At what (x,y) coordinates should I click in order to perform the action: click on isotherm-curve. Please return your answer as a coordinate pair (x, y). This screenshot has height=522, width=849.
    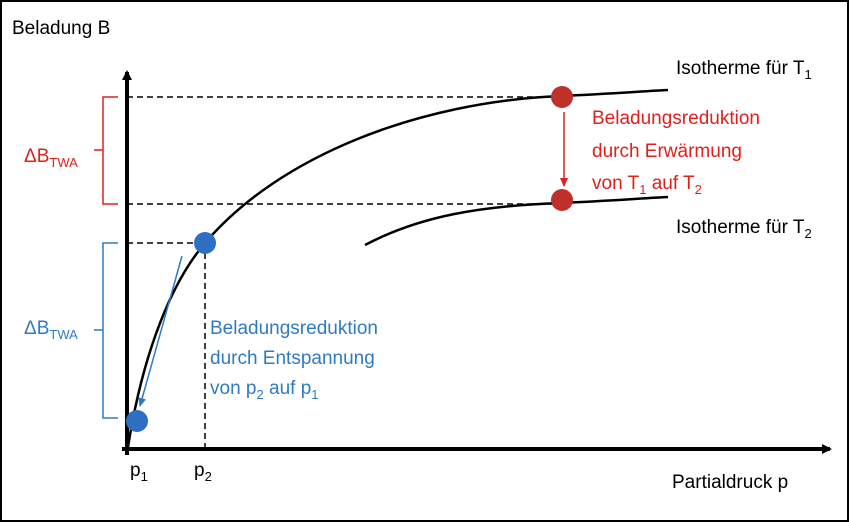
    Looking at the image, I should click on (516, 221).